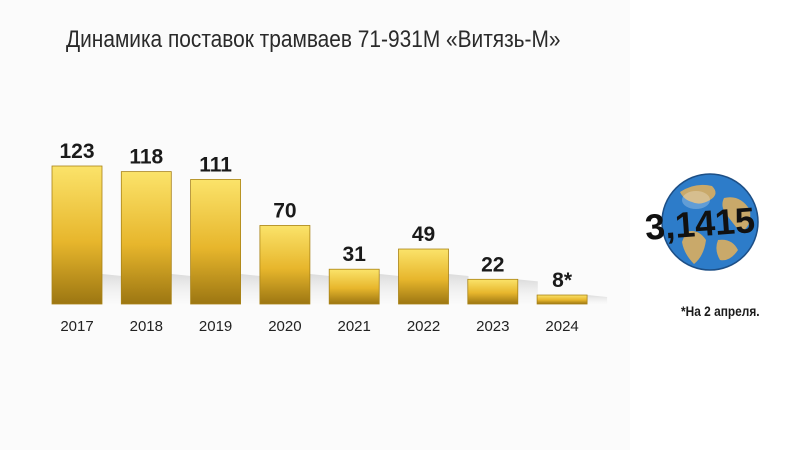  I want to click on value-label: 49, so click(423, 234).